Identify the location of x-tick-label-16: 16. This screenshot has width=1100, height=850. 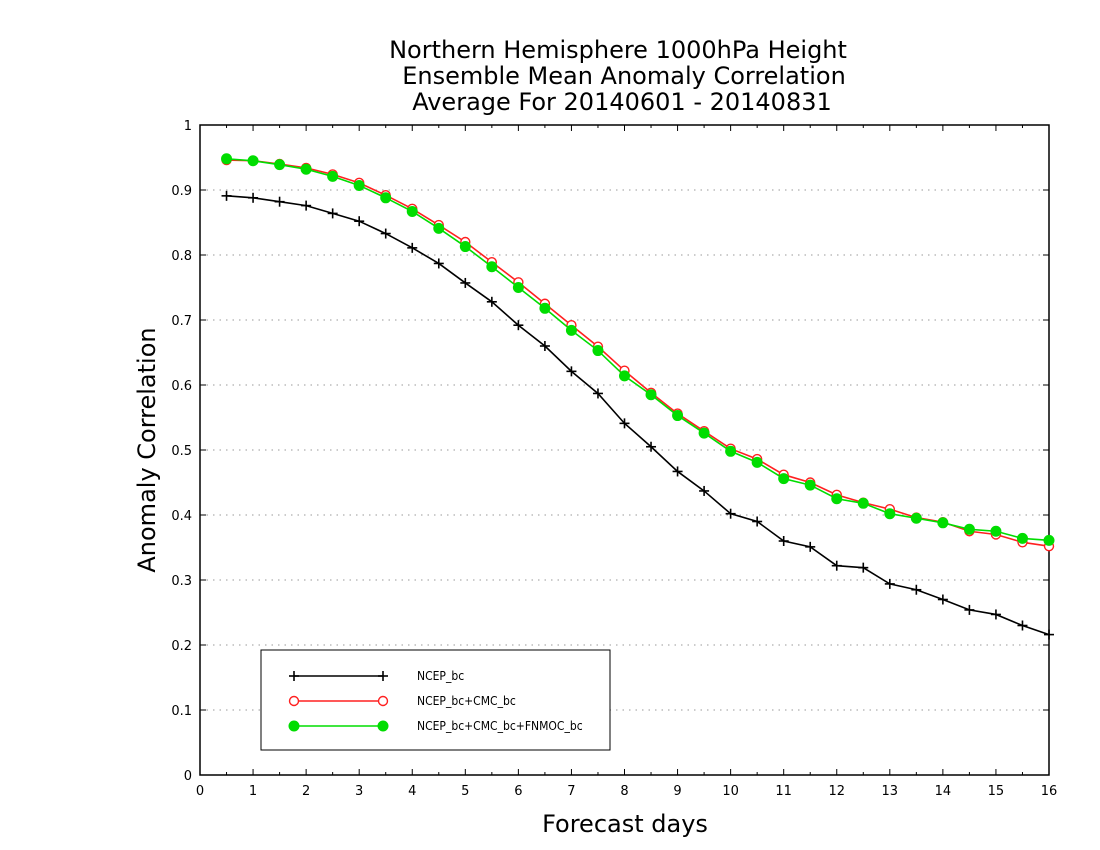
(1049, 791).